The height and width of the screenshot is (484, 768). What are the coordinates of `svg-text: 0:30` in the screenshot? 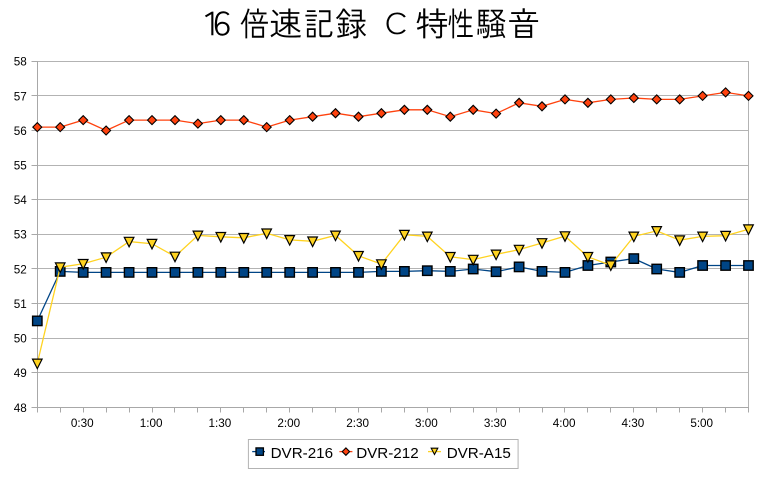 It's located at (82, 423).